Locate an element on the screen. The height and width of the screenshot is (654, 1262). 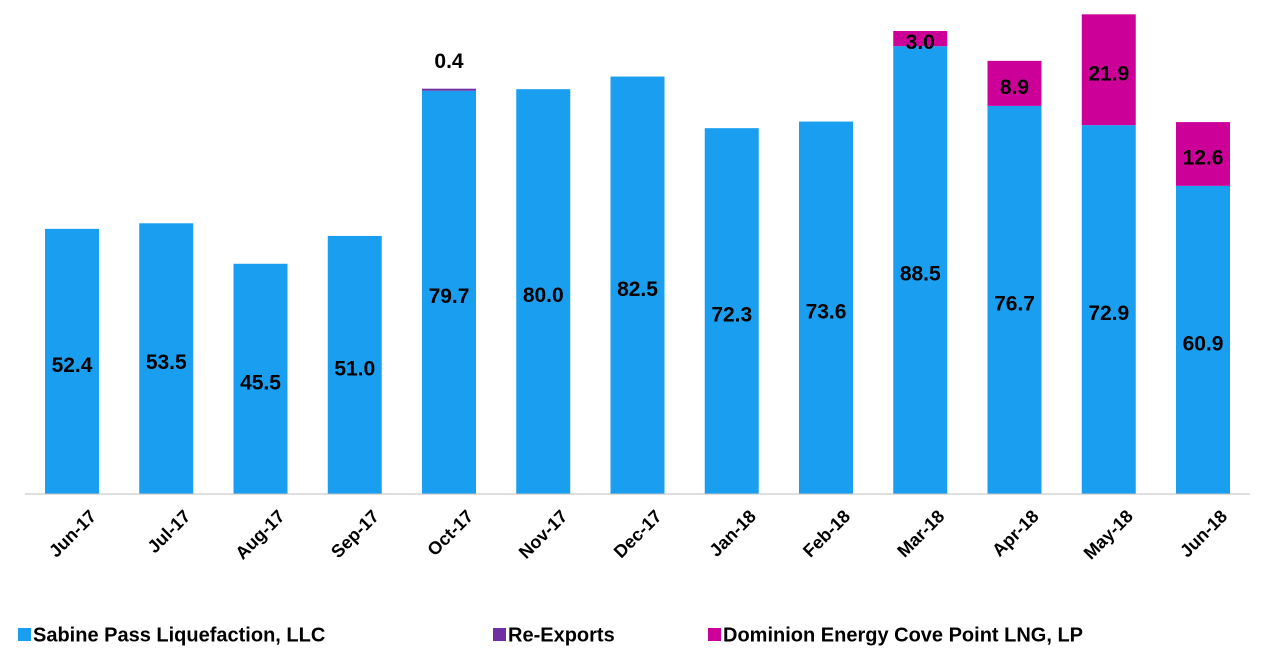
x-tick-label: Feb-18 is located at coordinates (826, 533).